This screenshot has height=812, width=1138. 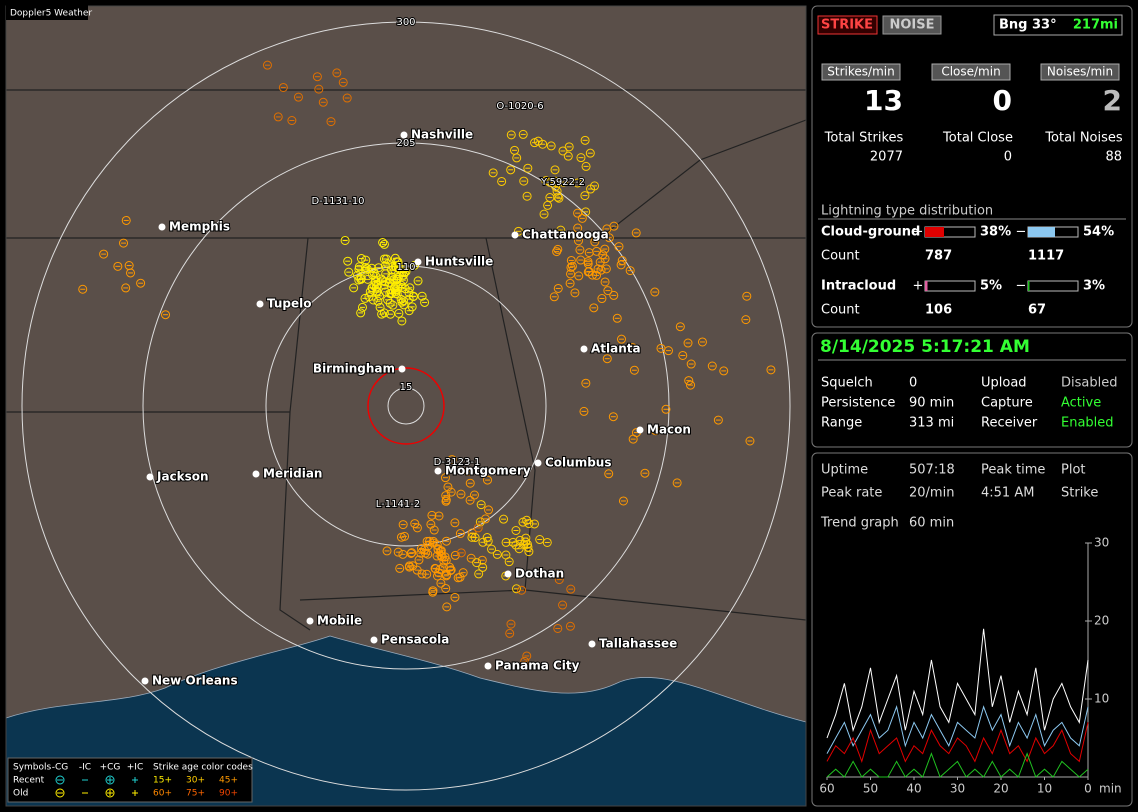 What do you see at coordinates (925, 347) in the screenshot?
I see `datetime: 8/14/2025 5:17:21 AM` at bounding box center [925, 347].